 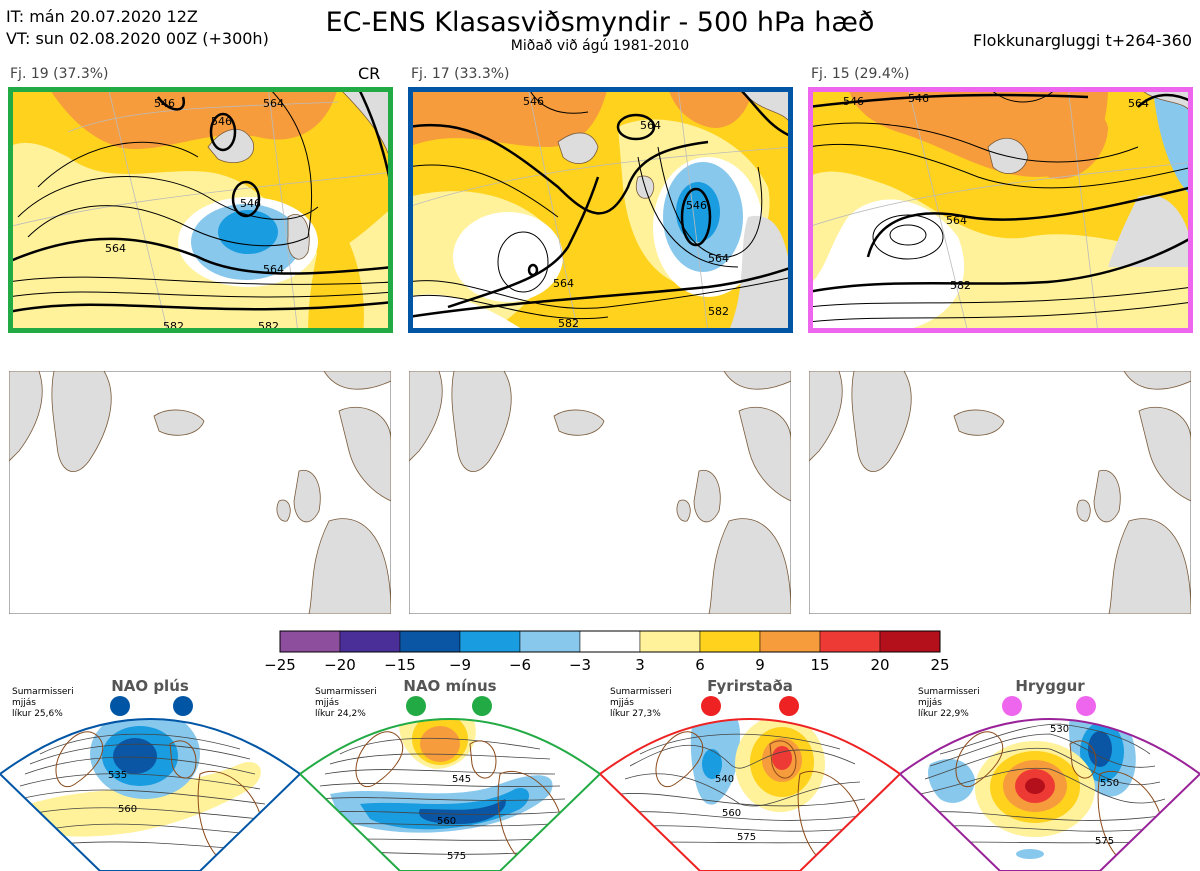 What do you see at coordinates (918, 98) in the screenshot?
I see `cluster-3-contour-label: 546` at bounding box center [918, 98].